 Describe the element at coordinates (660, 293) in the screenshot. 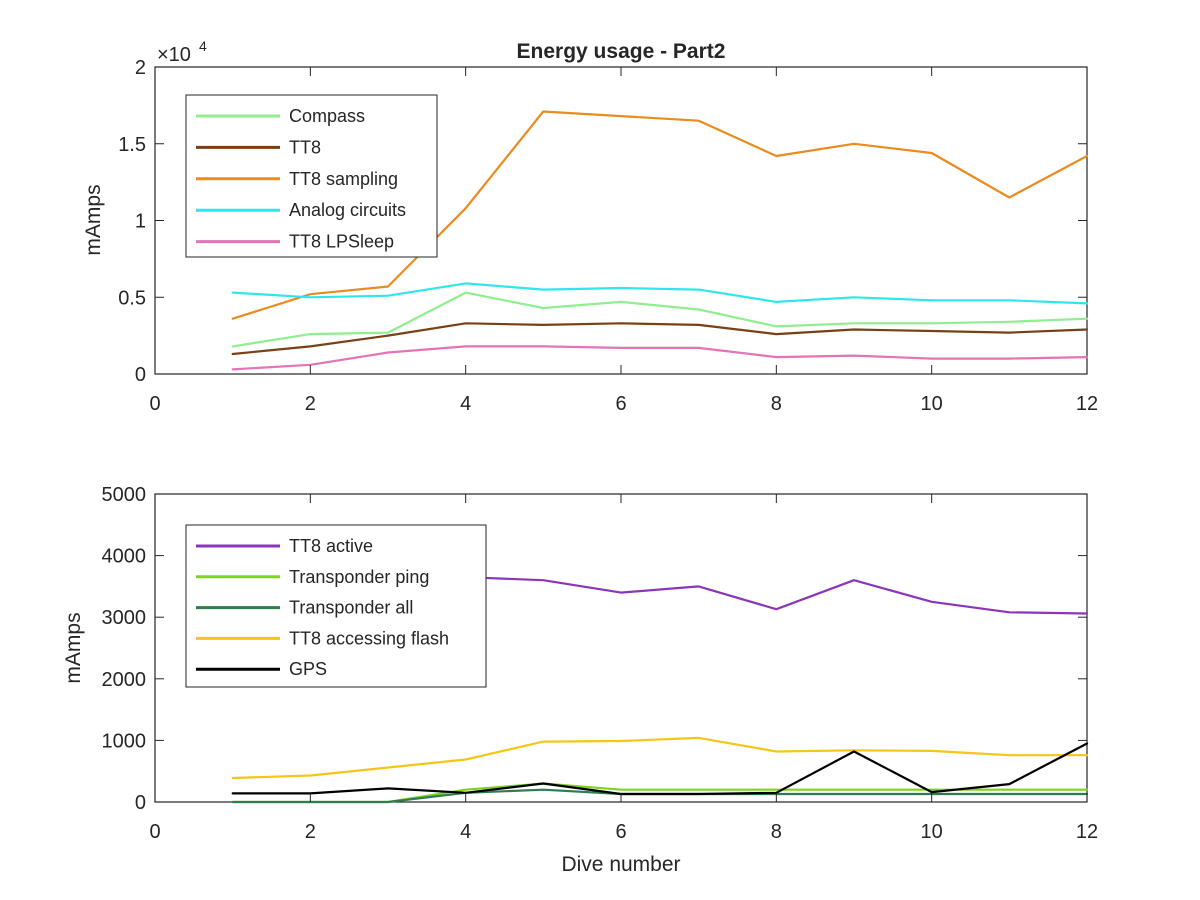

I see `series-line-analog-circuits` at that location.